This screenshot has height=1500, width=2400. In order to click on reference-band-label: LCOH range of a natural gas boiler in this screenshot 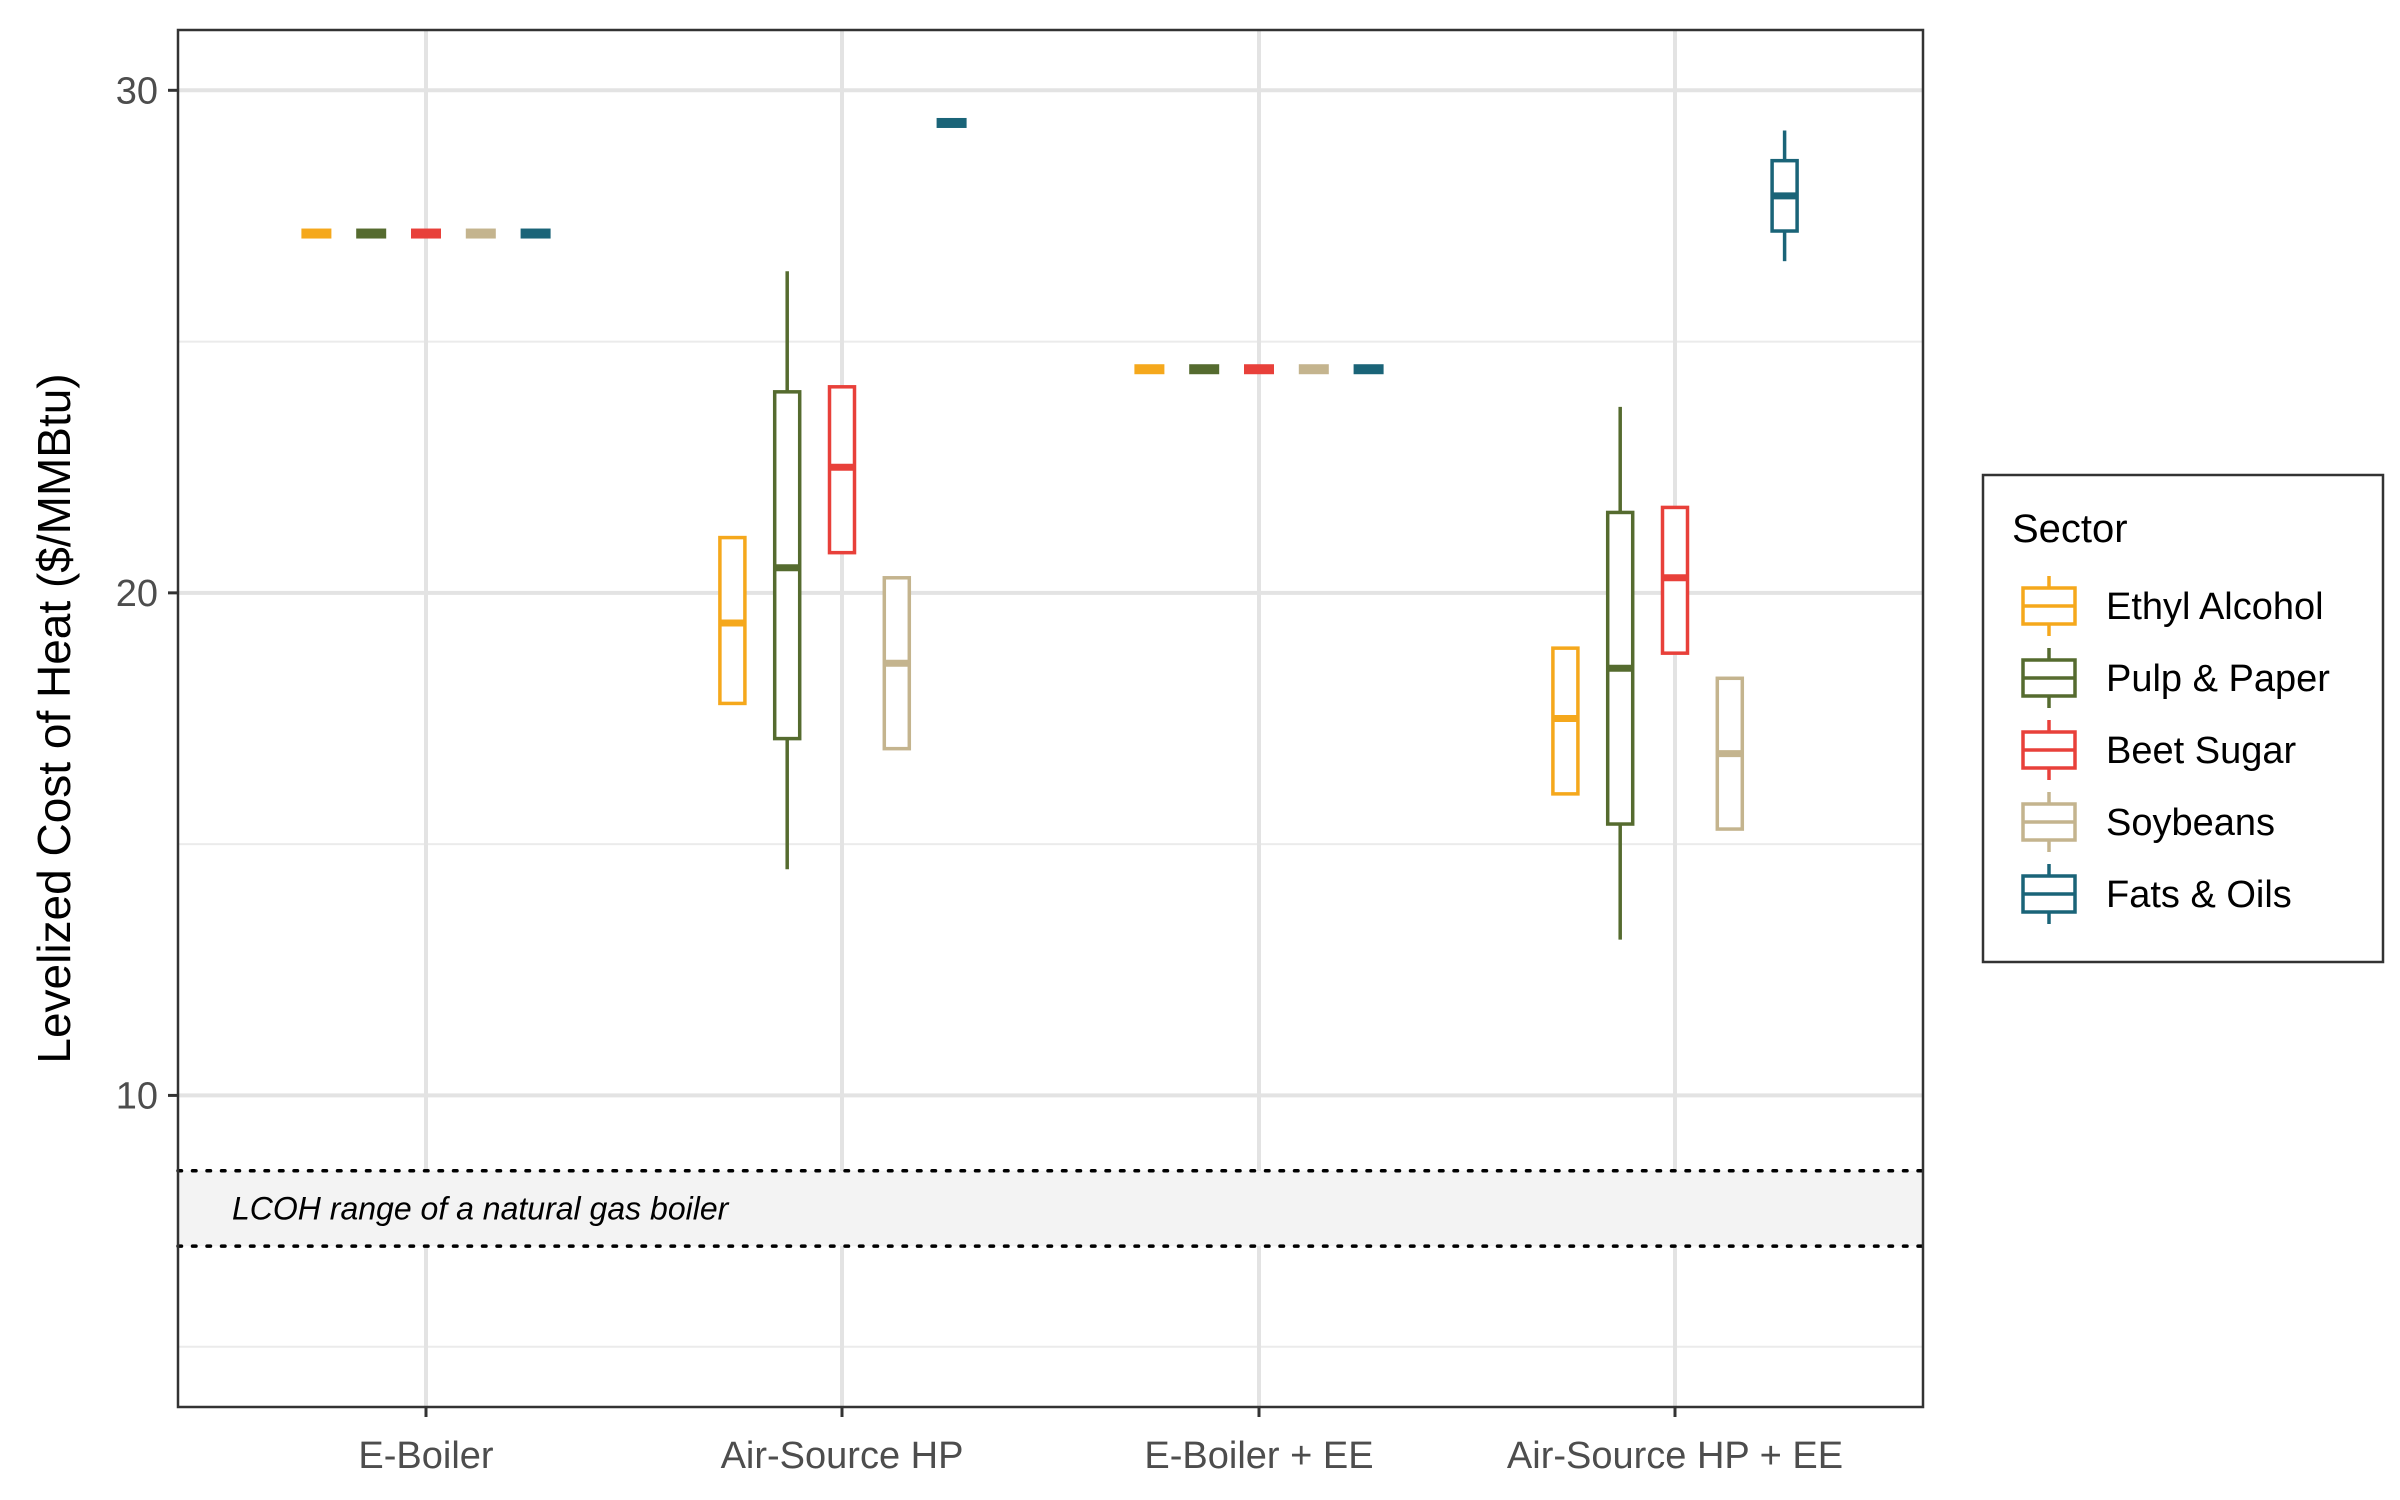, I will do `click(481, 1208)`.